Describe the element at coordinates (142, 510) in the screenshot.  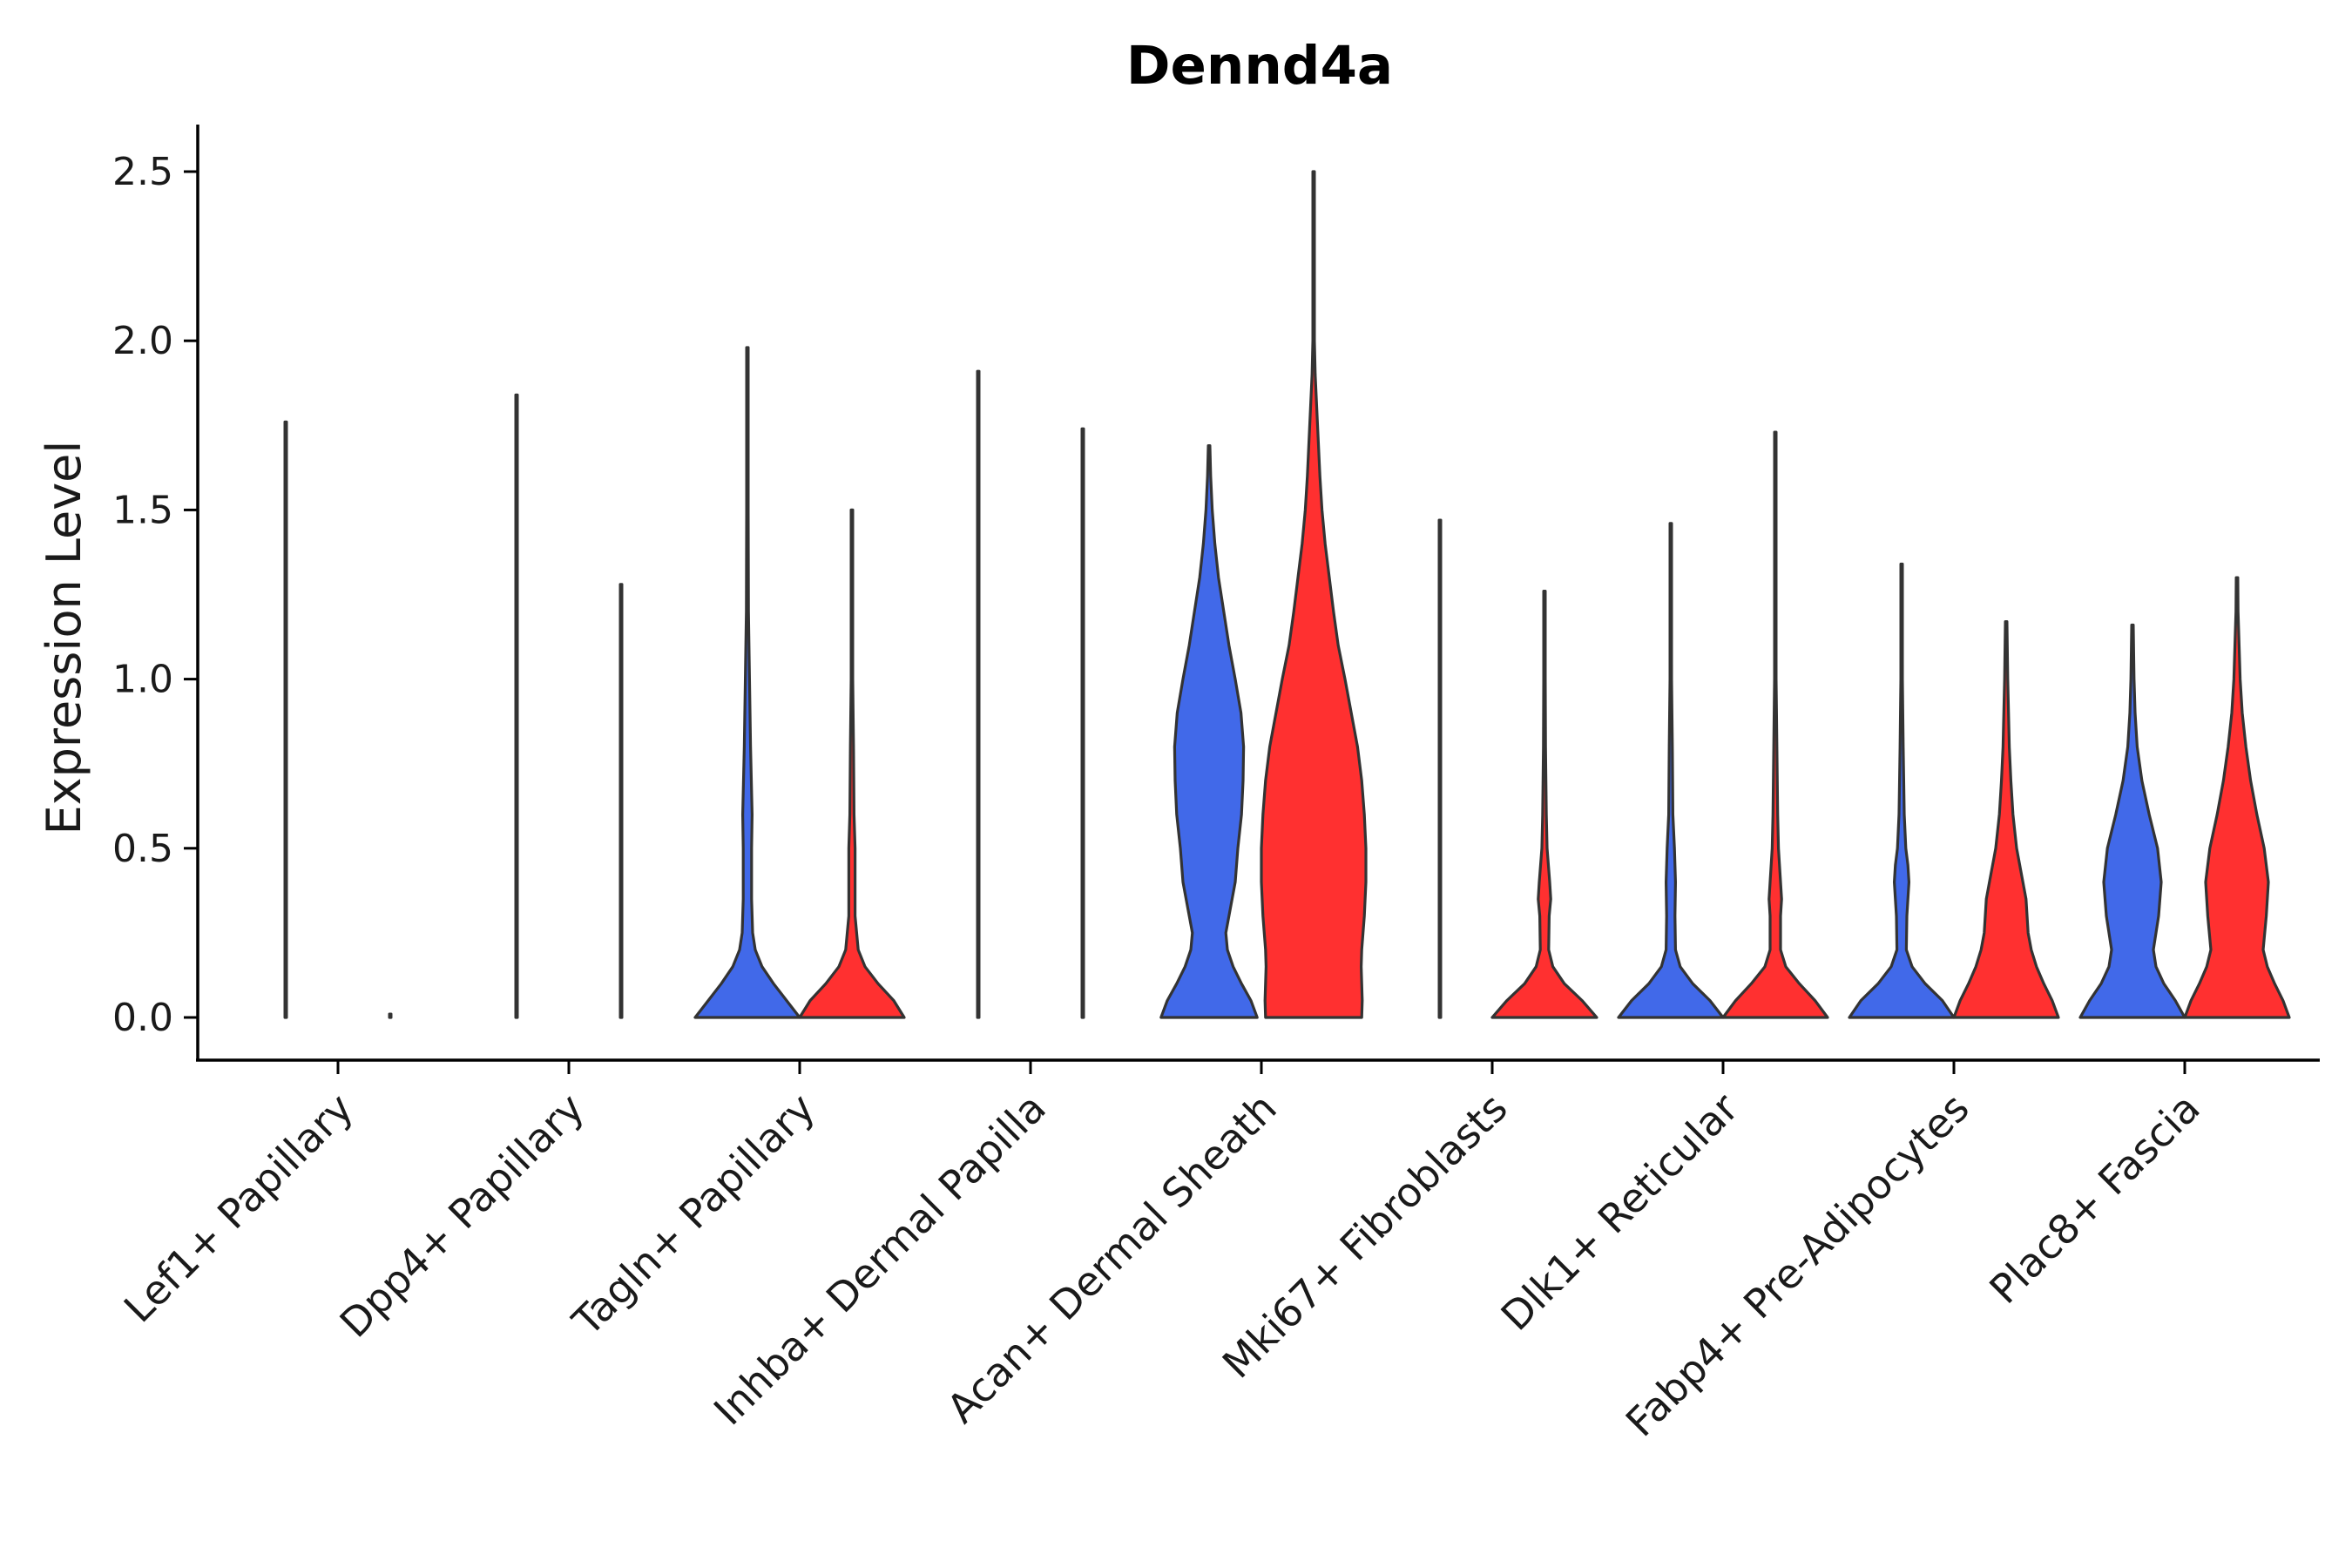
I see `y-tick-label: 1.5` at that location.